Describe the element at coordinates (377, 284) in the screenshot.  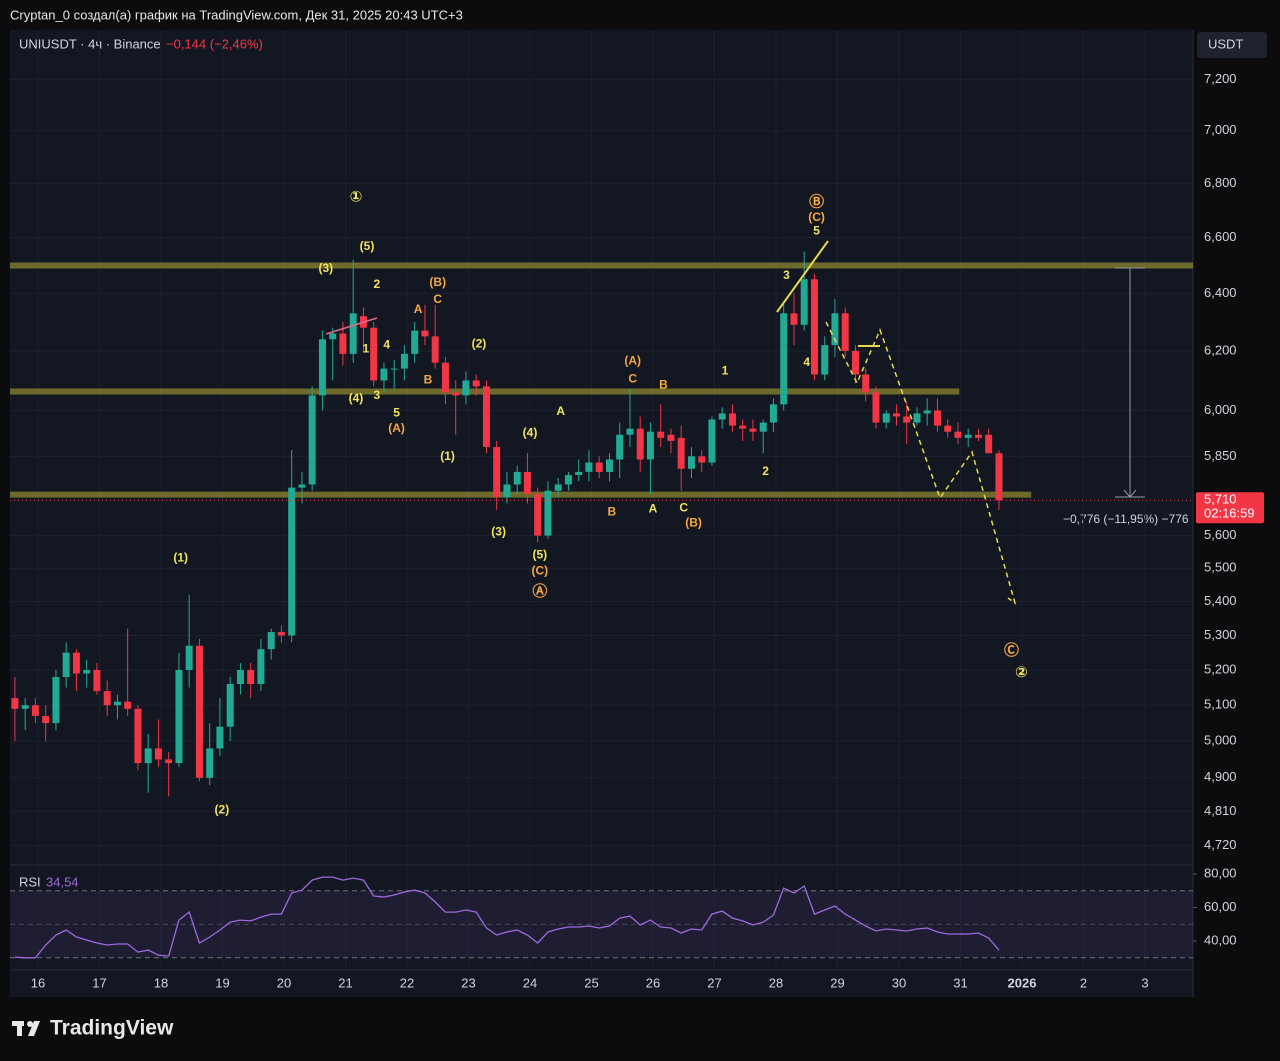
I see `wave-label: 2` at that location.